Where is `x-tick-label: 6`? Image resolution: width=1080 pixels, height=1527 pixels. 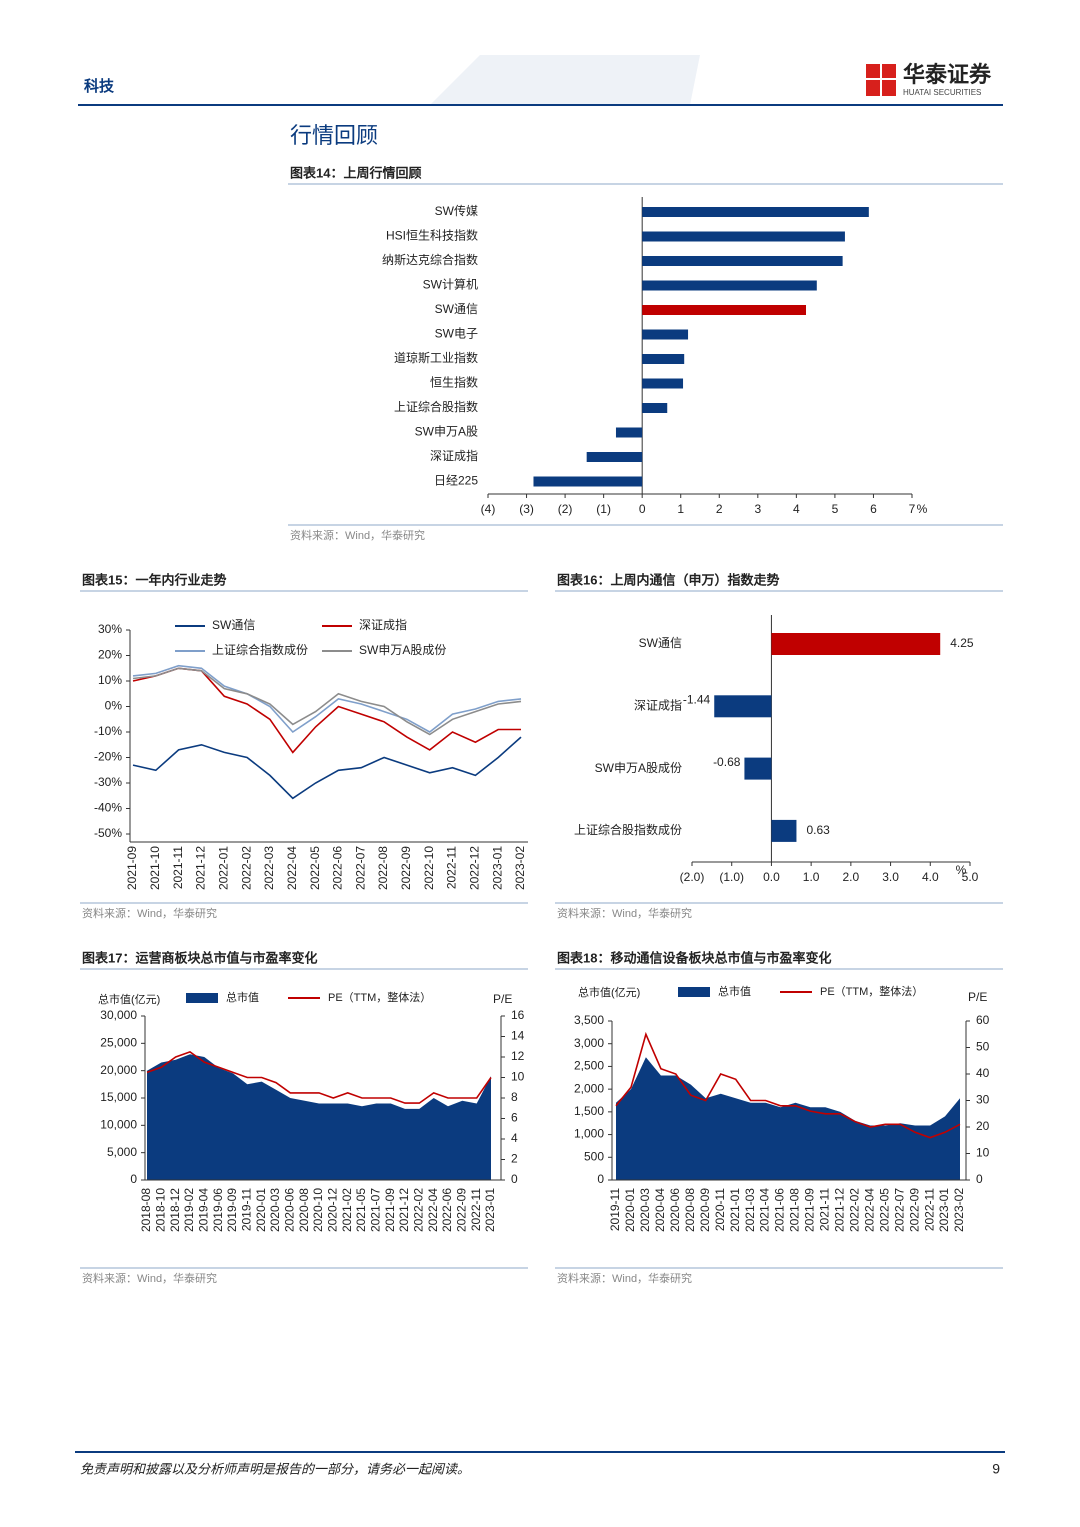 x-tick-label: 6 is located at coordinates (873, 509).